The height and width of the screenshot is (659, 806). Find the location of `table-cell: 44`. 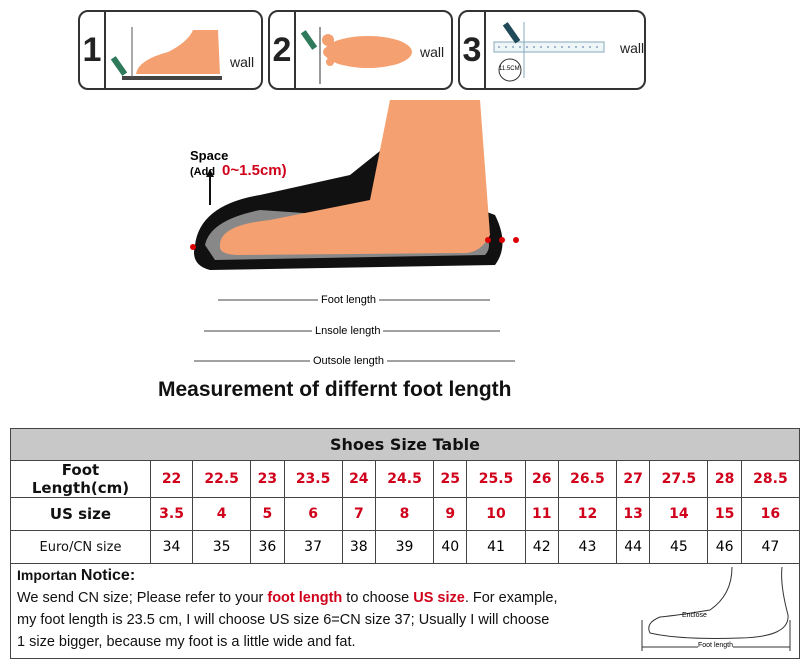

table-cell: 44 is located at coordinates (633, 547).